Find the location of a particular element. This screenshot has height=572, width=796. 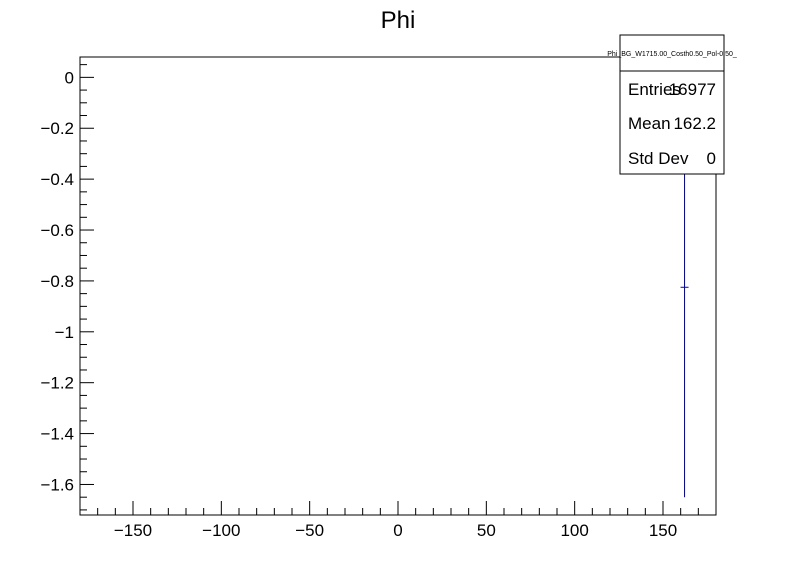

y-tick-label: −0.6 is located at coordinates (57, 230).